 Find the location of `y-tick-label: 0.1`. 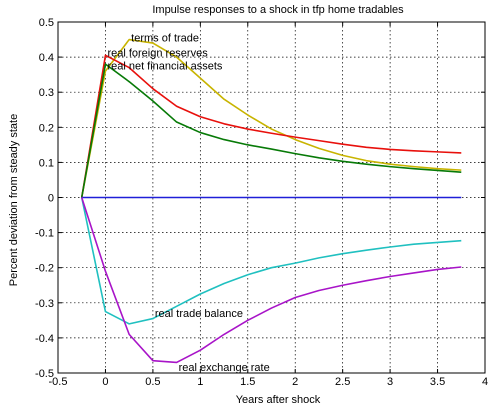

y-tick-label: 0.1 is located at coordinates (46, 163).